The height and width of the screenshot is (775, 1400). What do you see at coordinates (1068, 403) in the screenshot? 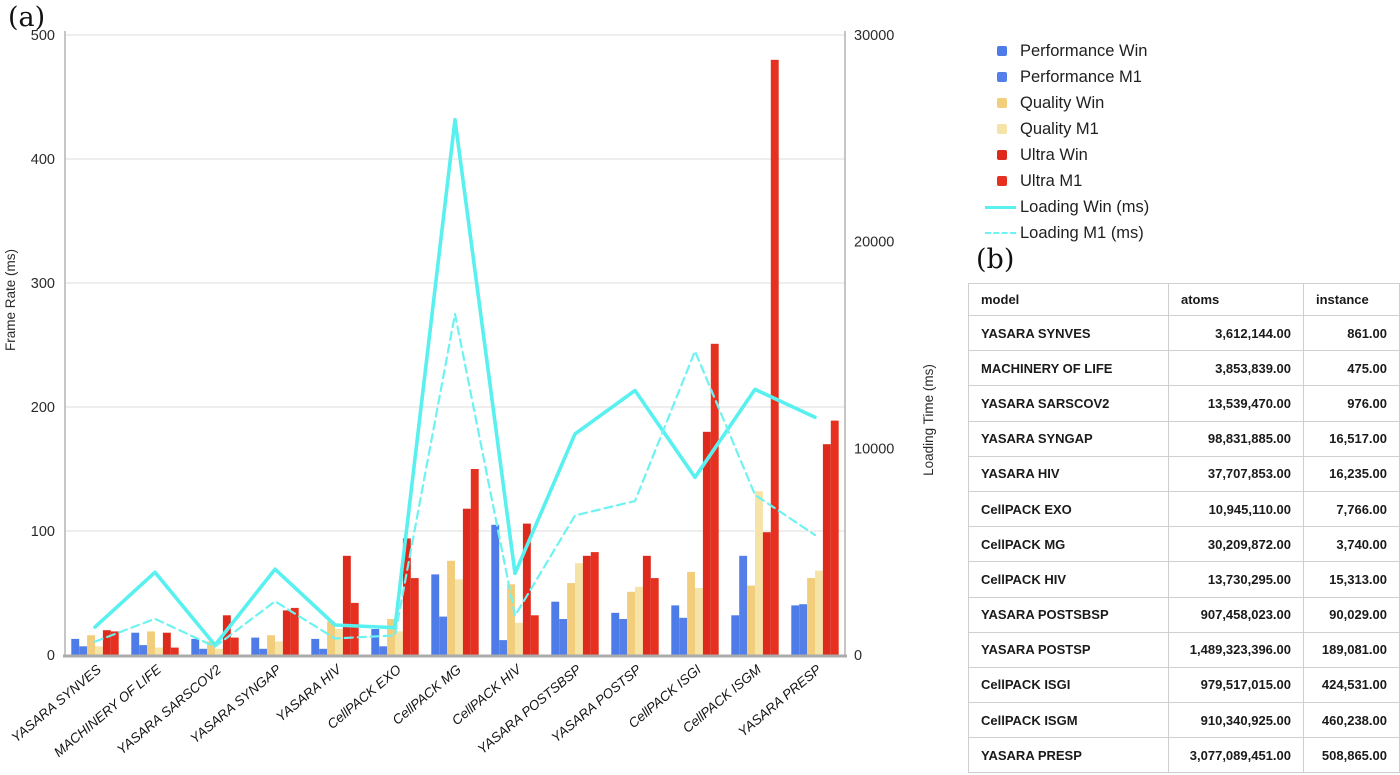
I see `cell-model: YASARA SARSCOV2` at bounding box center [1068, 403].